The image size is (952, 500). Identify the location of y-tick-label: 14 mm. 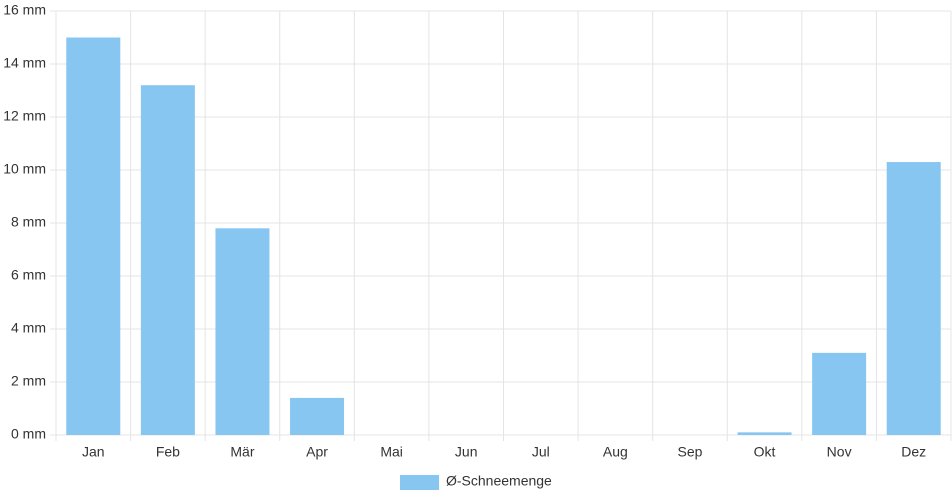
(24, 63).